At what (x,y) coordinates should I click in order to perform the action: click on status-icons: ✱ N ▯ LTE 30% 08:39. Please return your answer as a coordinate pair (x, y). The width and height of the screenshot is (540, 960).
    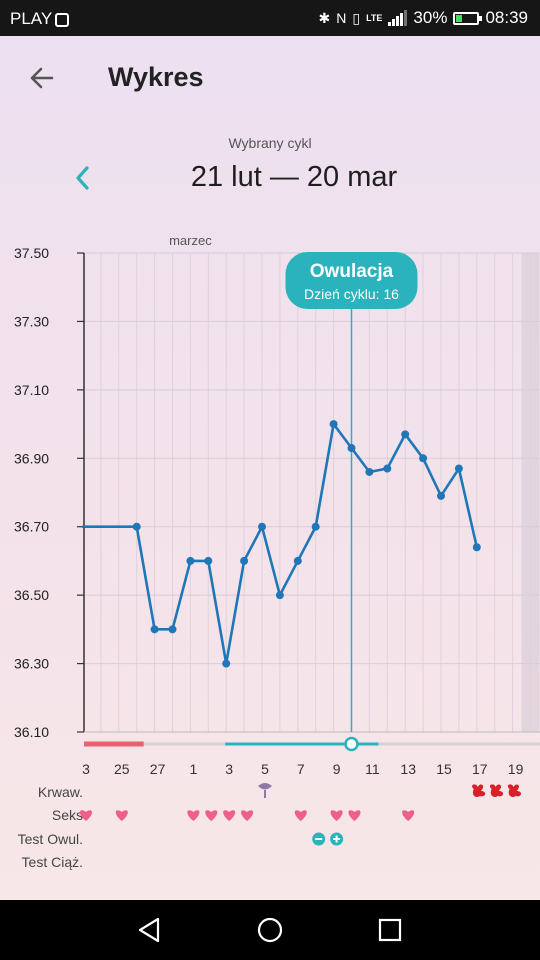
    Looking at the image, I should click on (424, 18).